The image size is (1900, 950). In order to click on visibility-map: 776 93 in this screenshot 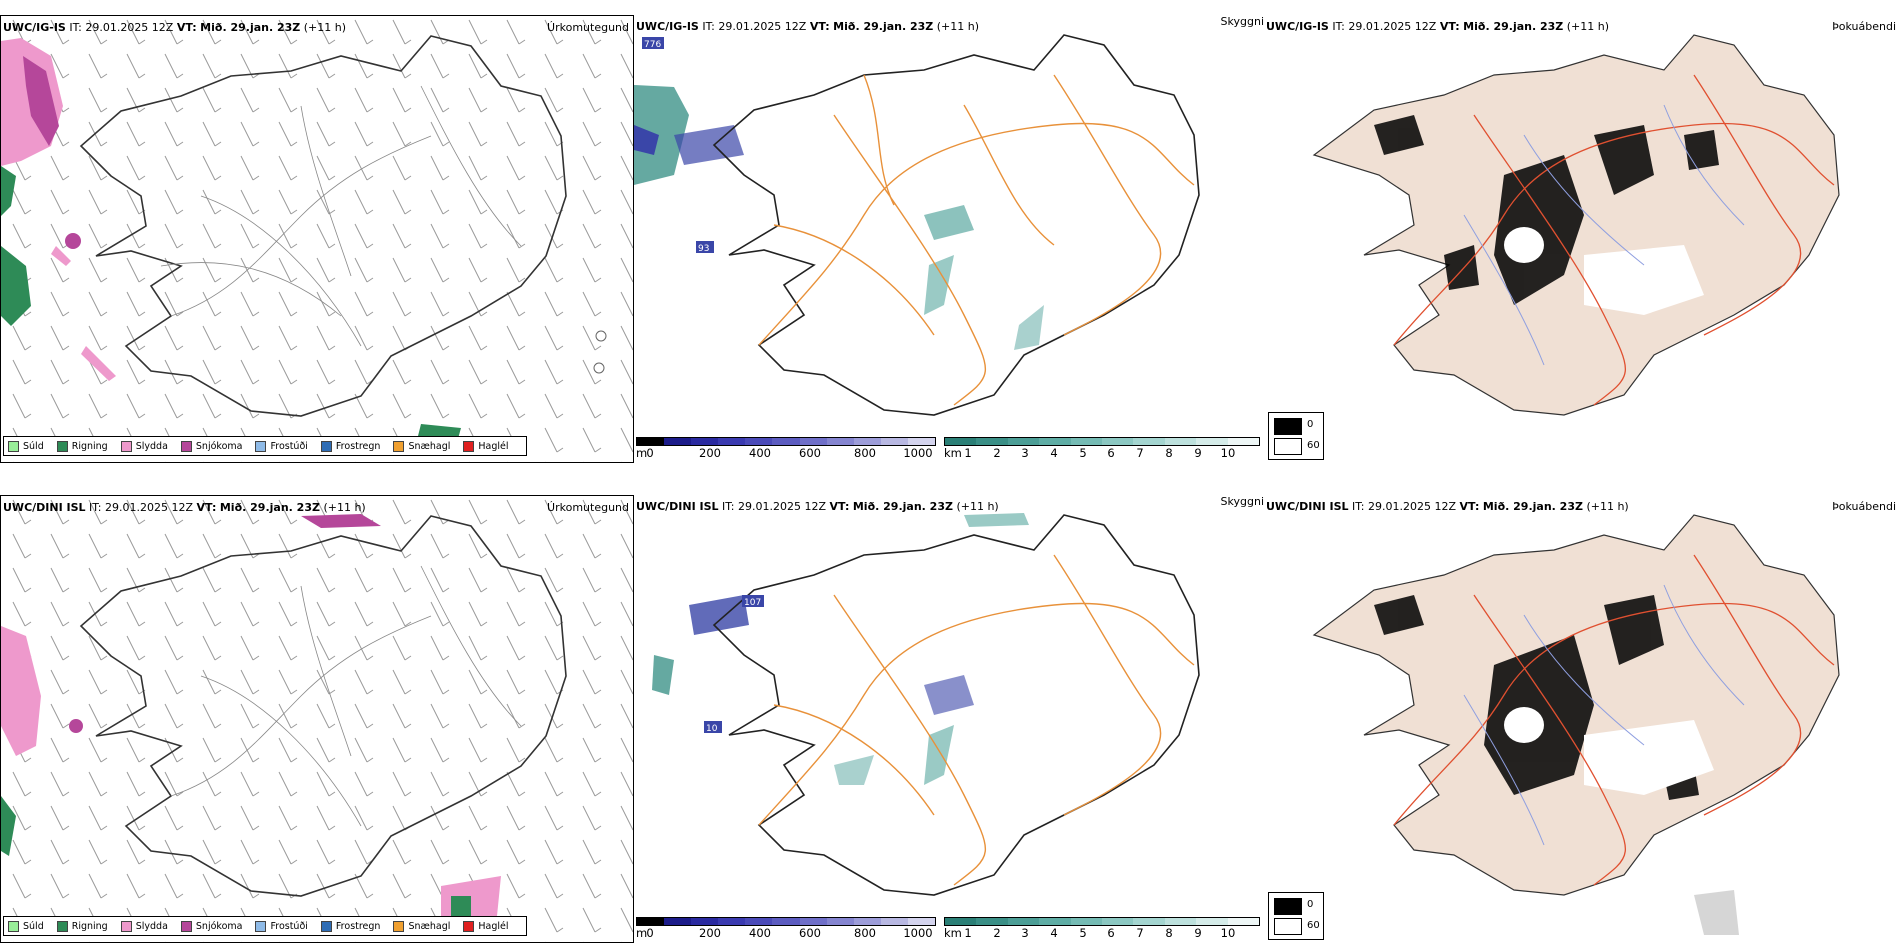, I will do `click(917, 225)`.